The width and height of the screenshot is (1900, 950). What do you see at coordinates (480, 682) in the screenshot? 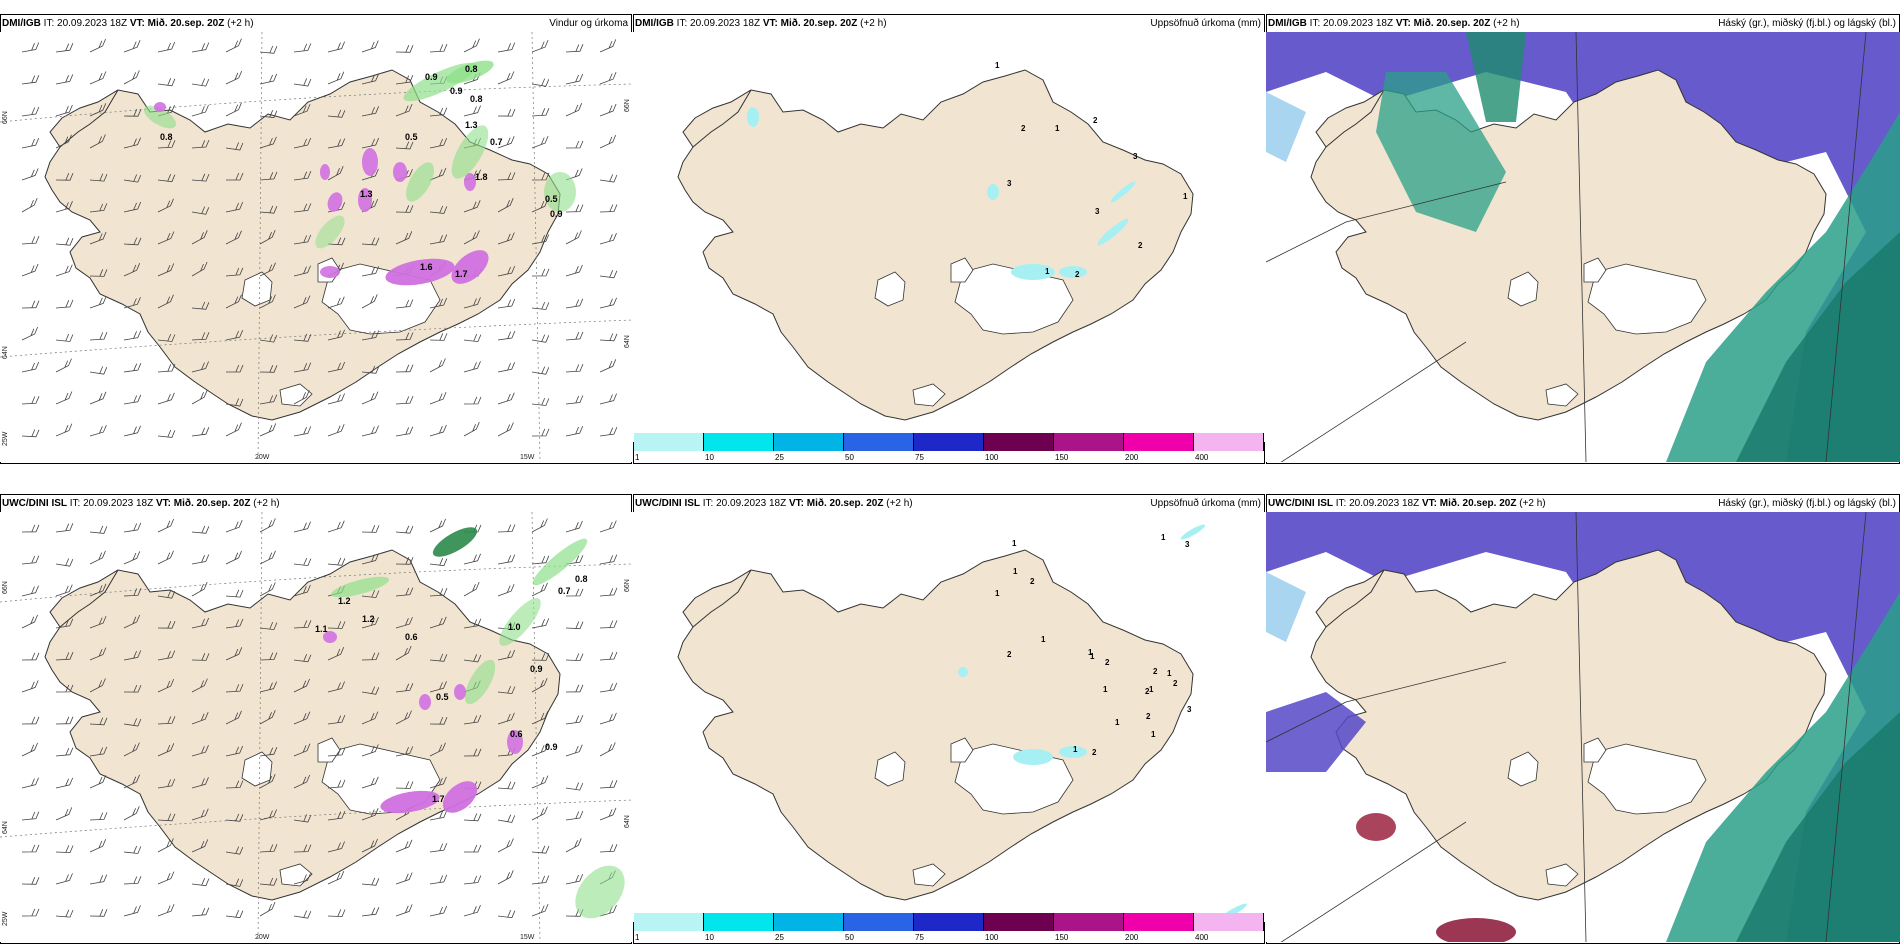
I see `precip-green-band` at bounding box center [480, 682].